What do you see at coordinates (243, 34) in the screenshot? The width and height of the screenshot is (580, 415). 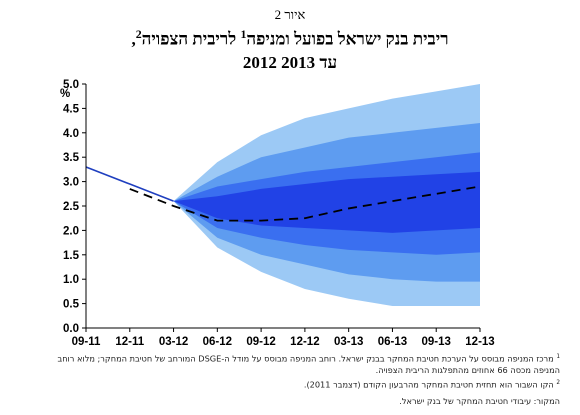 I see `title-sup-1: 1` at bounding box center [243, 34].